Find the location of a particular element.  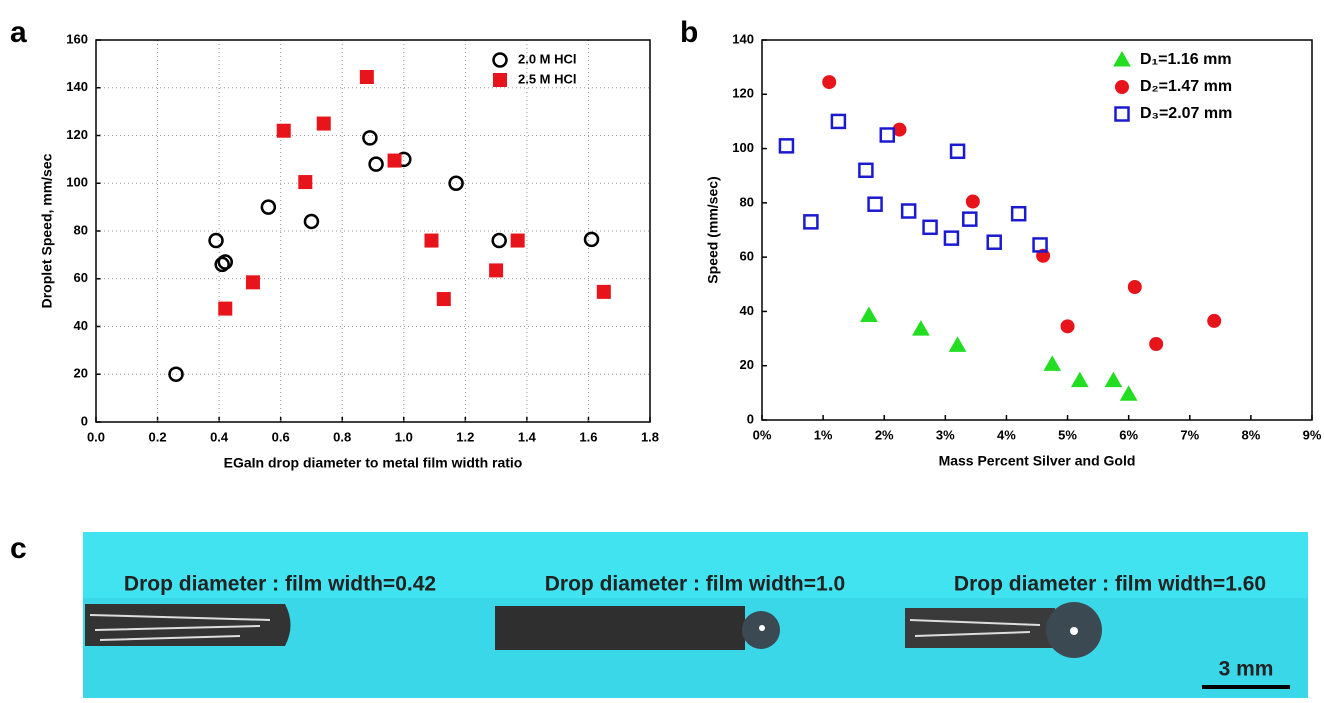

x-tick-label: 0.6 is located at coordinates (281, 436).